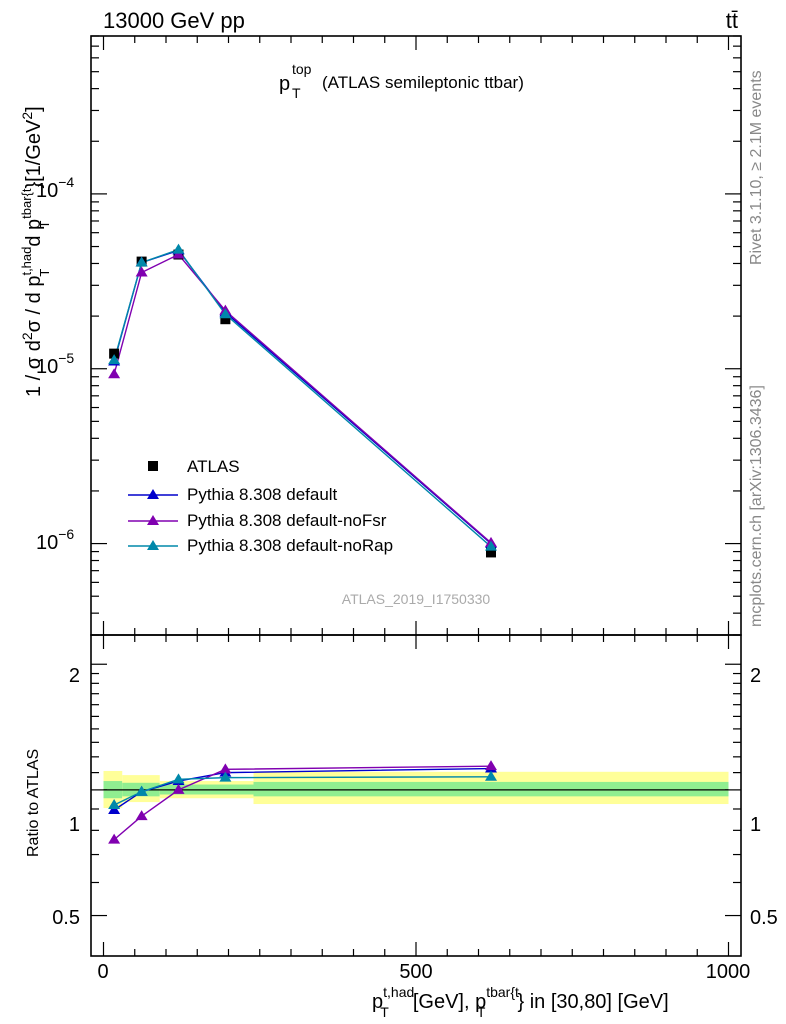  I want to click on main-ylabel-close: ], so click(34, 109).